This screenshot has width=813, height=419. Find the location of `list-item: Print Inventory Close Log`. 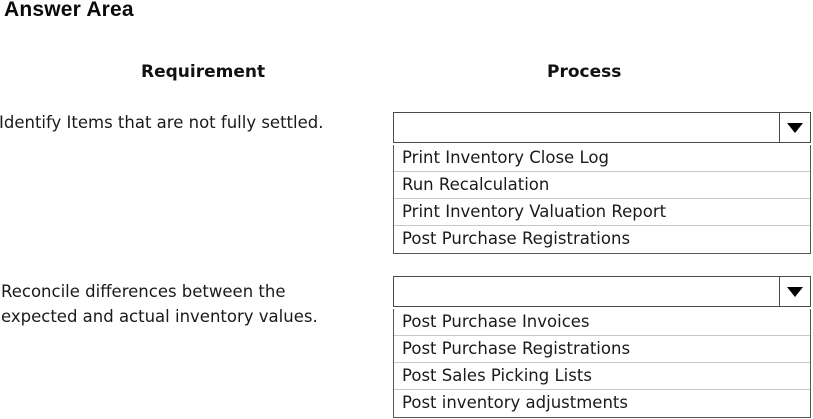

list-item: Print Inventory Close Log is located at coordinates (602, 158).